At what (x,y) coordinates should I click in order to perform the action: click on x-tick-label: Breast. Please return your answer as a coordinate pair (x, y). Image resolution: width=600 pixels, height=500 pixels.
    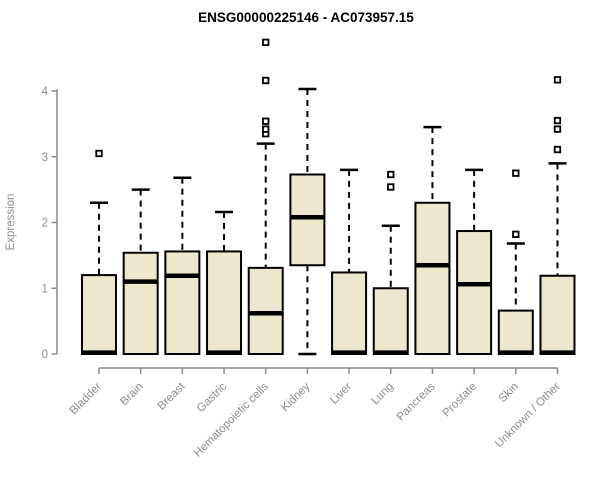
    Looking at the image, I should click on (171, 396).